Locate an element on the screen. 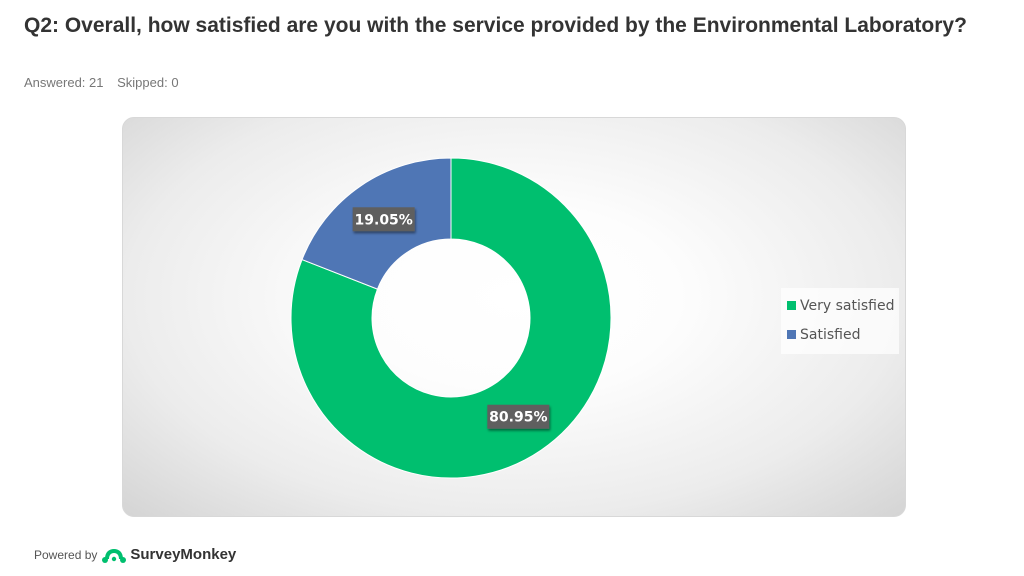  brand-link: SurveyMonkey is located at coordinates (168, 554).